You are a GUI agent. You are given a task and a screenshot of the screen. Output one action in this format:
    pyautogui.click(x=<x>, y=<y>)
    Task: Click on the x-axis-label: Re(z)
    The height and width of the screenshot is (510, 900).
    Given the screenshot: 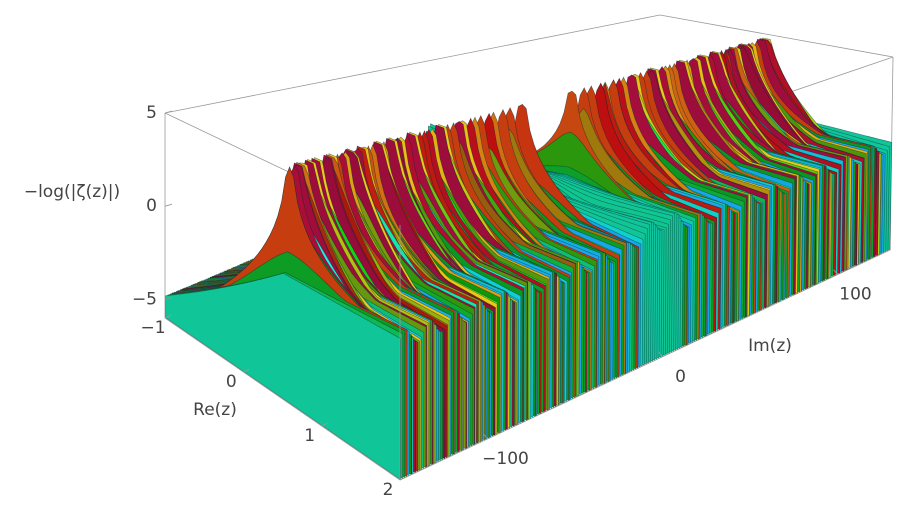 What is the action you would take?
    pyautogui.click(x=215, y=410)
    